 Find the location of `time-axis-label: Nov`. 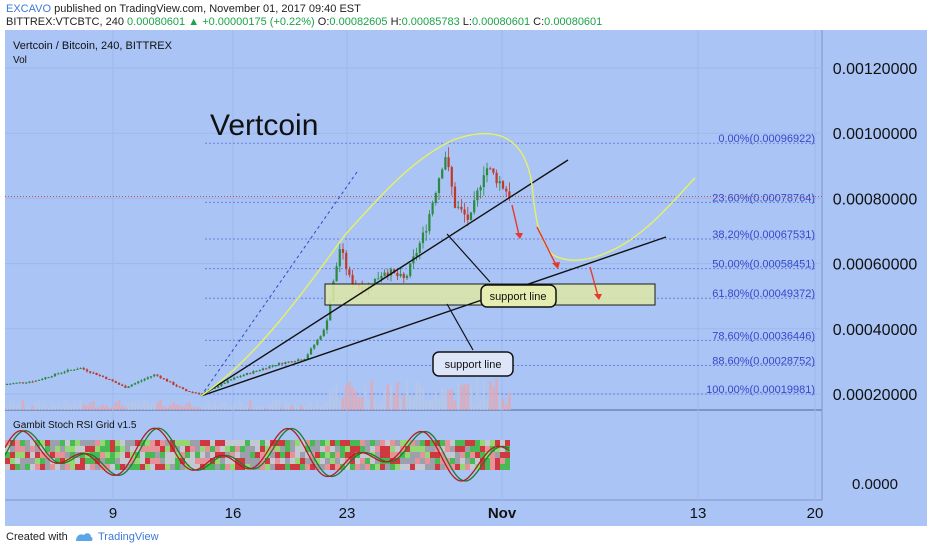

time-axis-label: Nov is located at coordinates (502, 513).